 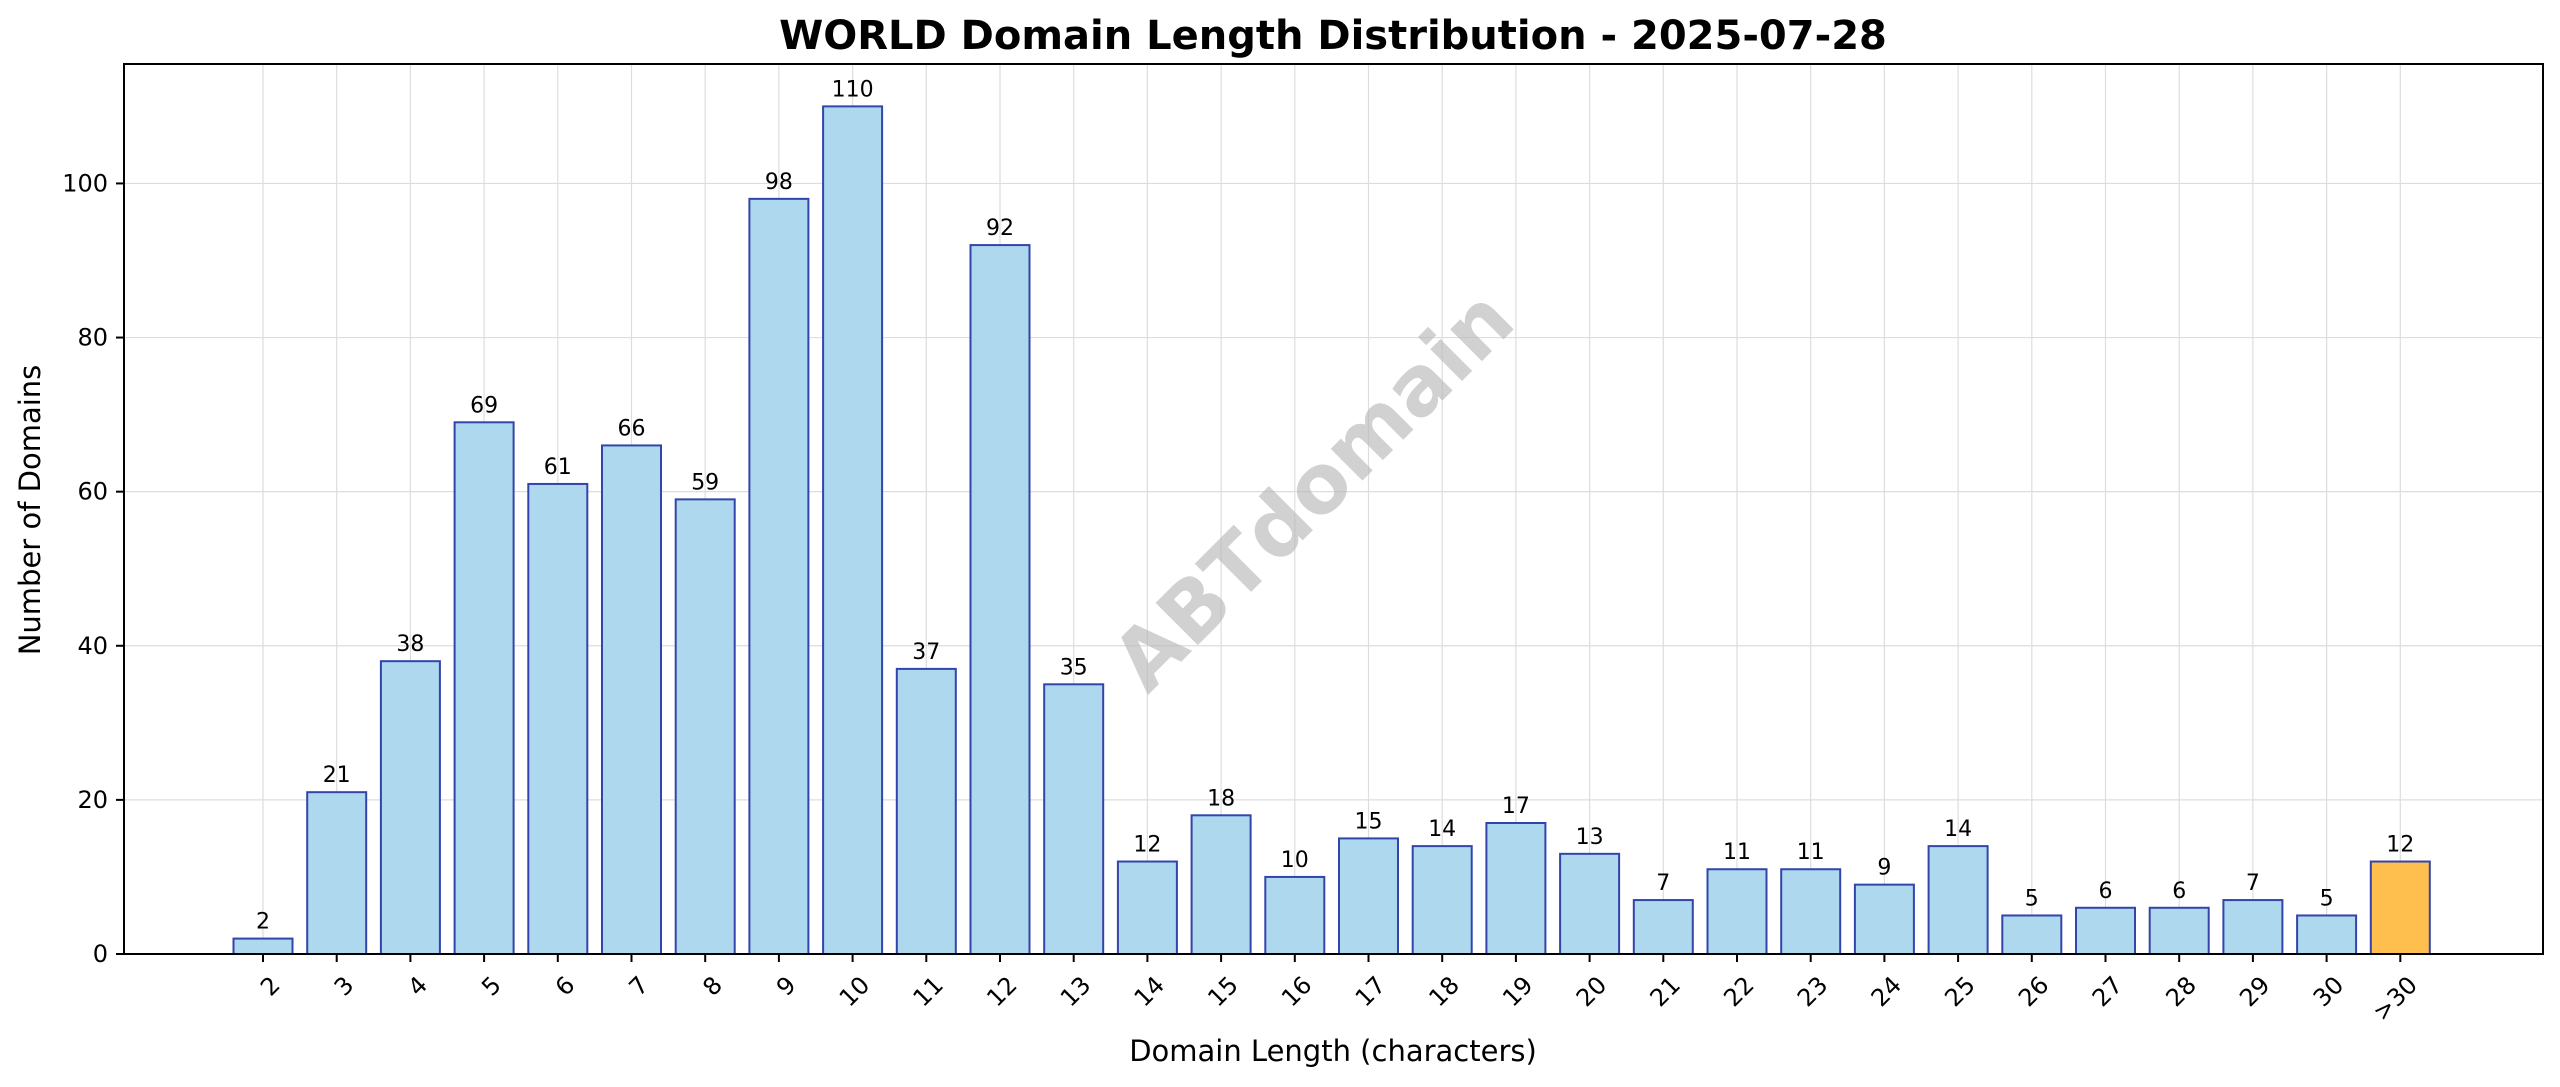 I want to click on x-tick-label: 4, so click(x=417, y=986).